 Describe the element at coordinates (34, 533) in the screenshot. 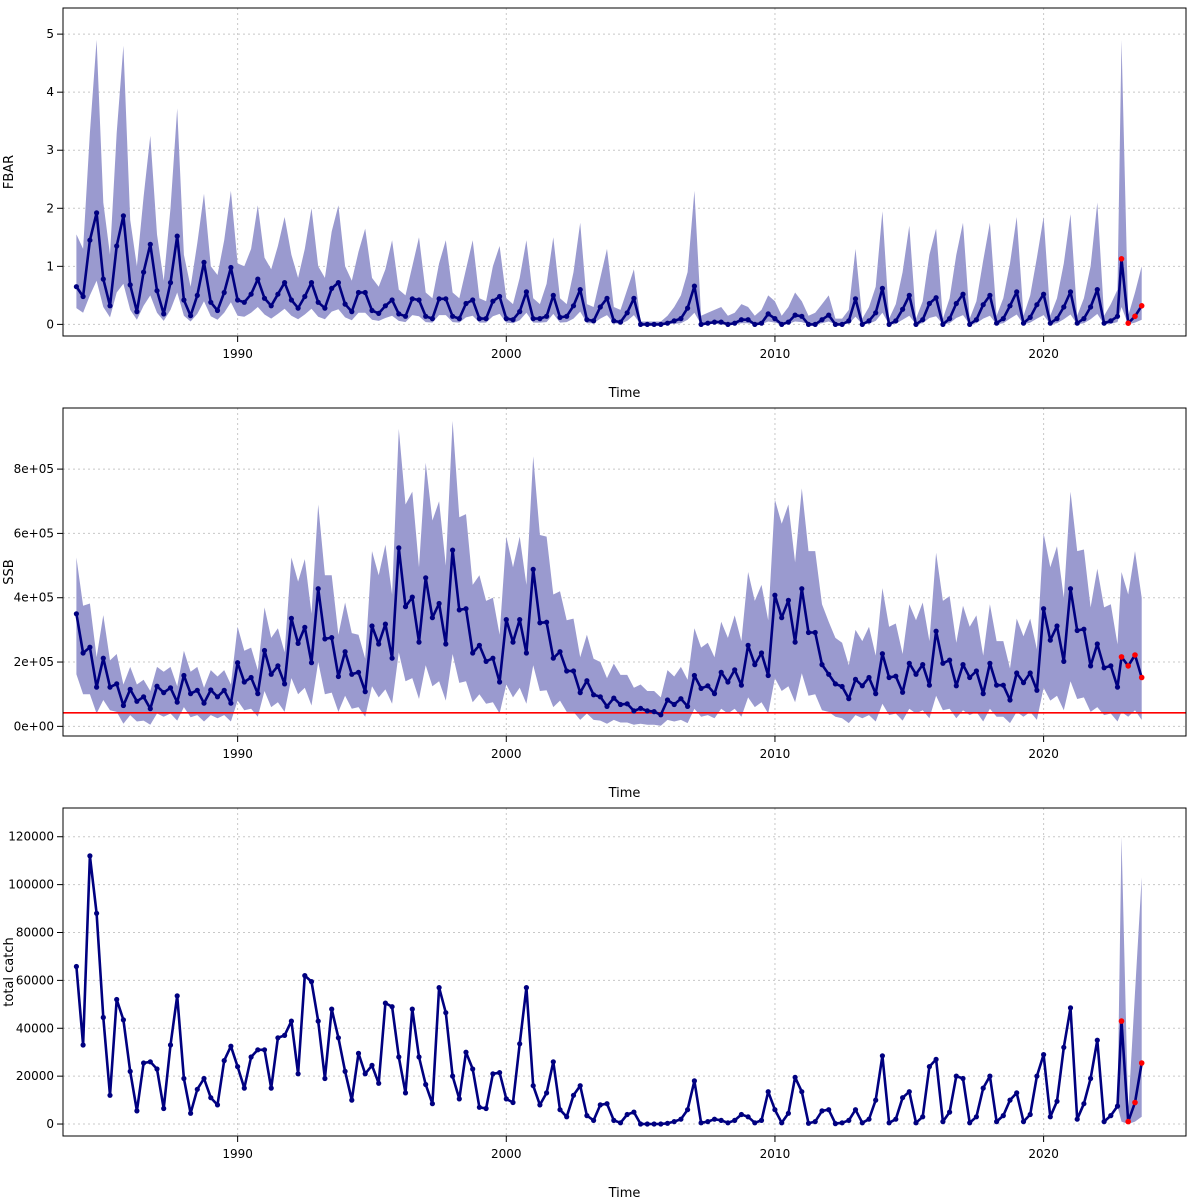

I see `ssb-y-tick-label: 6e+05` at that location.